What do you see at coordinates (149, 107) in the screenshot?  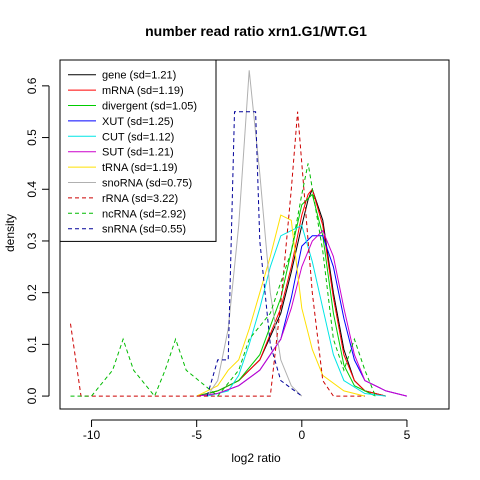 I see `legend-entry: divergent (sd=1.05)` at bounding box center [149, 107].